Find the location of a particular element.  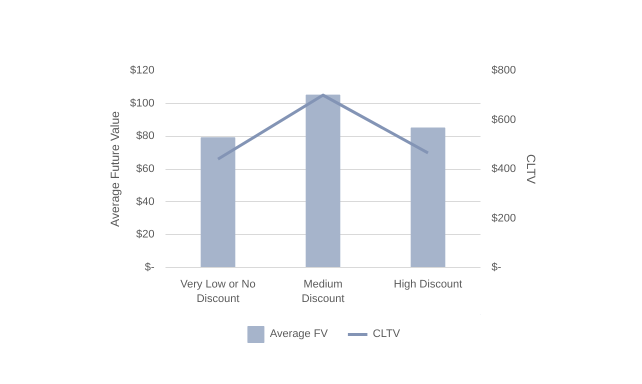

x-tick-label: Very Low or No Discount is located at coordinates (218, 291).